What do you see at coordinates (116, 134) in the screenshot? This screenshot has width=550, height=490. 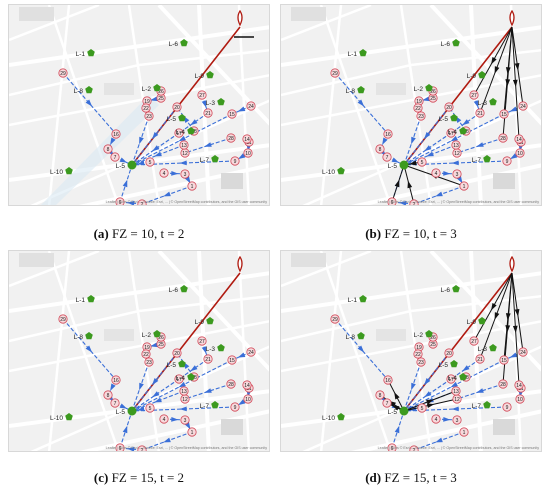 I see `node-16: 16` at bounding box center [116, 134].